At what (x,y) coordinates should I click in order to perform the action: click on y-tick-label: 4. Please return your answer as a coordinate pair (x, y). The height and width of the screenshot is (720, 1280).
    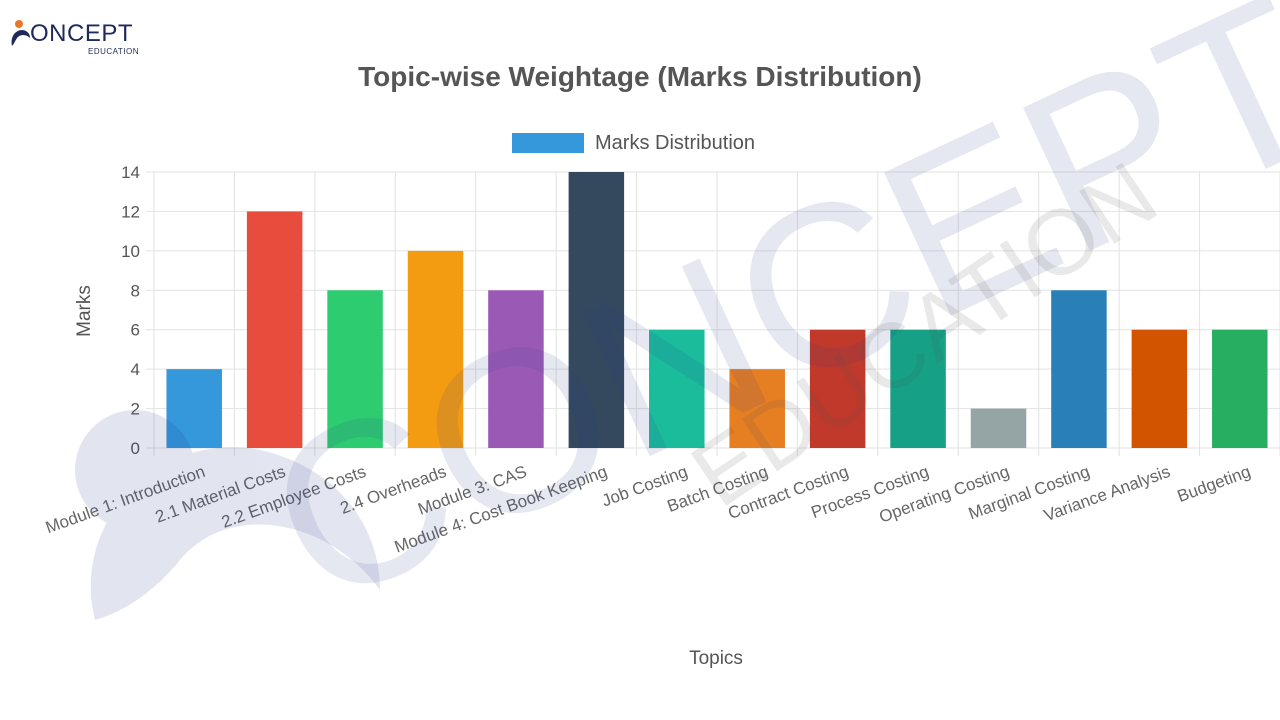
    Looking at the image, I should click on (135, 369).